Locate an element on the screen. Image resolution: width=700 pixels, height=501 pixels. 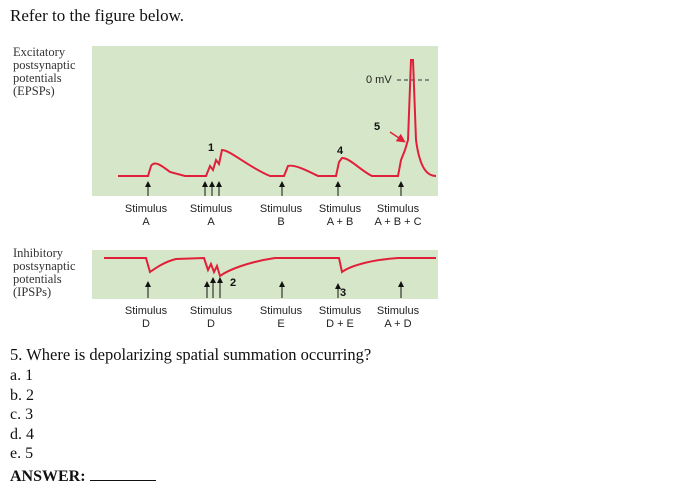
ipsp-label-line: potentials is located at coordinates (37, 279).